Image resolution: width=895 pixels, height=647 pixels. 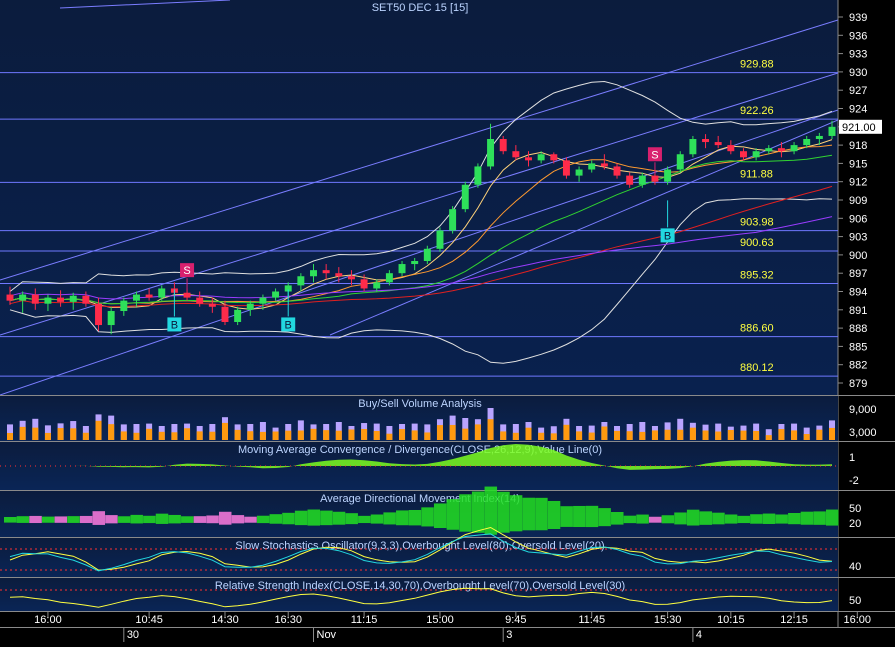 What do you see at coordinates (858, 55) in the screenshot?
I see `price-axis-label: 933` at bounding box center [858, 55].